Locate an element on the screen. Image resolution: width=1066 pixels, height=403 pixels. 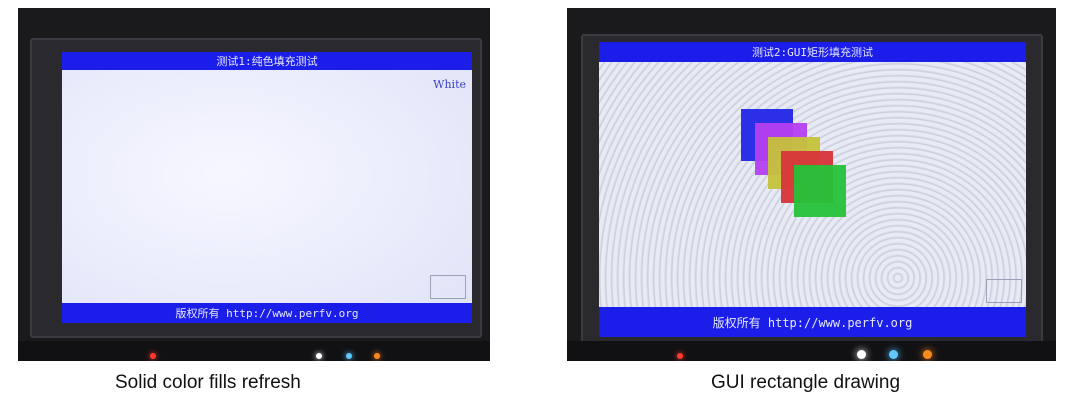
screen-title-bar: 测试1:纯色填充测试 is located at coordinates (267, 61).